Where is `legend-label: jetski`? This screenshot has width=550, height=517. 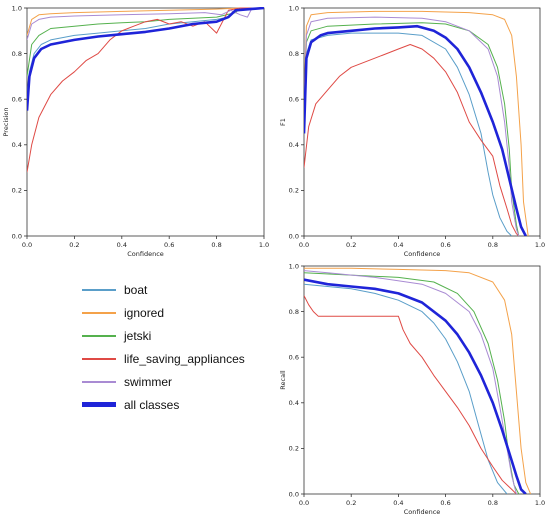 legend-label: jetski is located at coordinates (138, 336).